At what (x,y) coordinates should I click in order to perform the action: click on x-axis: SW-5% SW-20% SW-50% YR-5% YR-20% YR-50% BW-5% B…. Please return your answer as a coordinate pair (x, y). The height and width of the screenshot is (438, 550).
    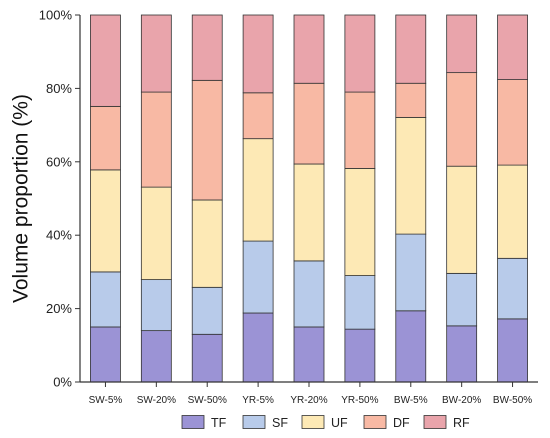
    Looking at the image, I should click on (309, 393).